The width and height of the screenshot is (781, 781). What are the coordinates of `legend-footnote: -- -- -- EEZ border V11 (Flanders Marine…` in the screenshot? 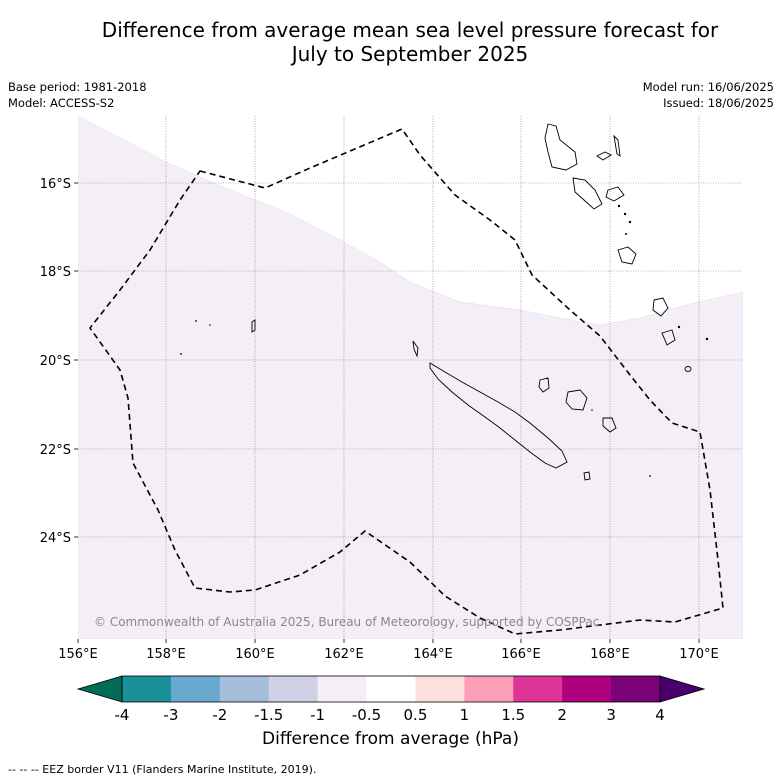 It's located at (162, 769).